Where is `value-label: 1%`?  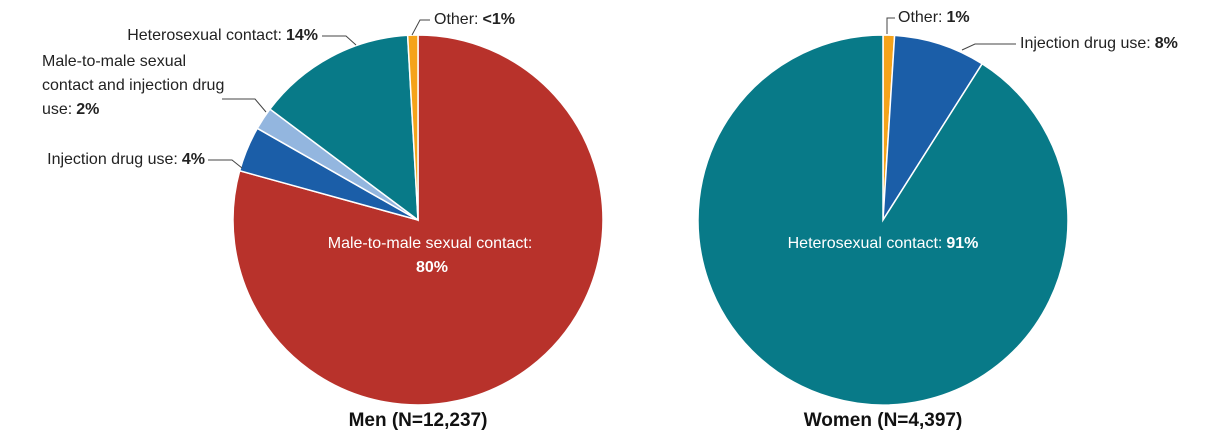
value-label: 1% is located at coordinates (958, 17).